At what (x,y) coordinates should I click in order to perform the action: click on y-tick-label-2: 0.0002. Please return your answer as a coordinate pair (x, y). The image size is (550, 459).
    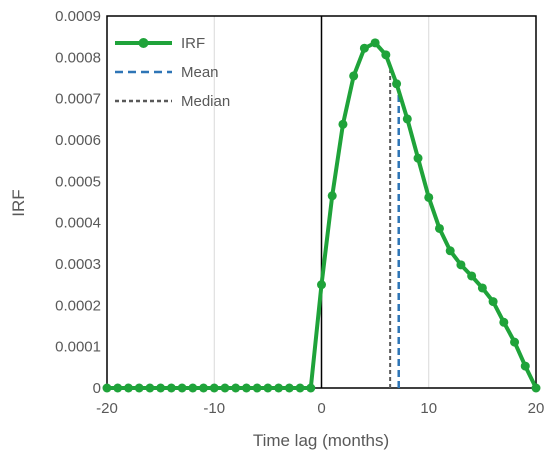
    Looking at the image, I should click on (78, 305).